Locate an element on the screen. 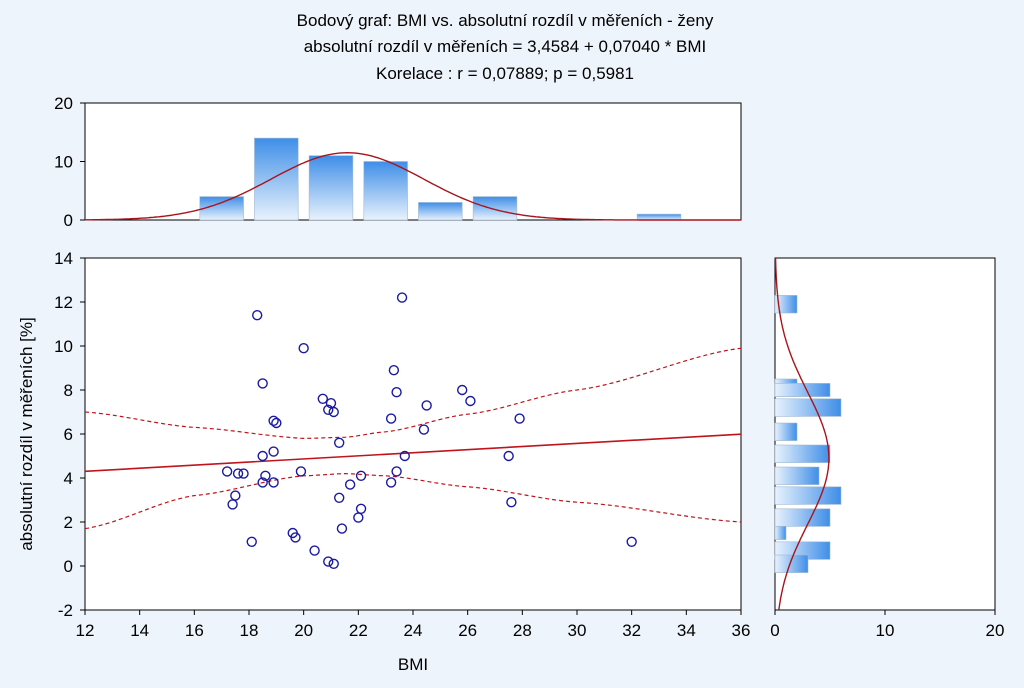 The width and height of the screenshot is (1024, 688). y-tick-label: 10 is located at coordinates (63, 346).